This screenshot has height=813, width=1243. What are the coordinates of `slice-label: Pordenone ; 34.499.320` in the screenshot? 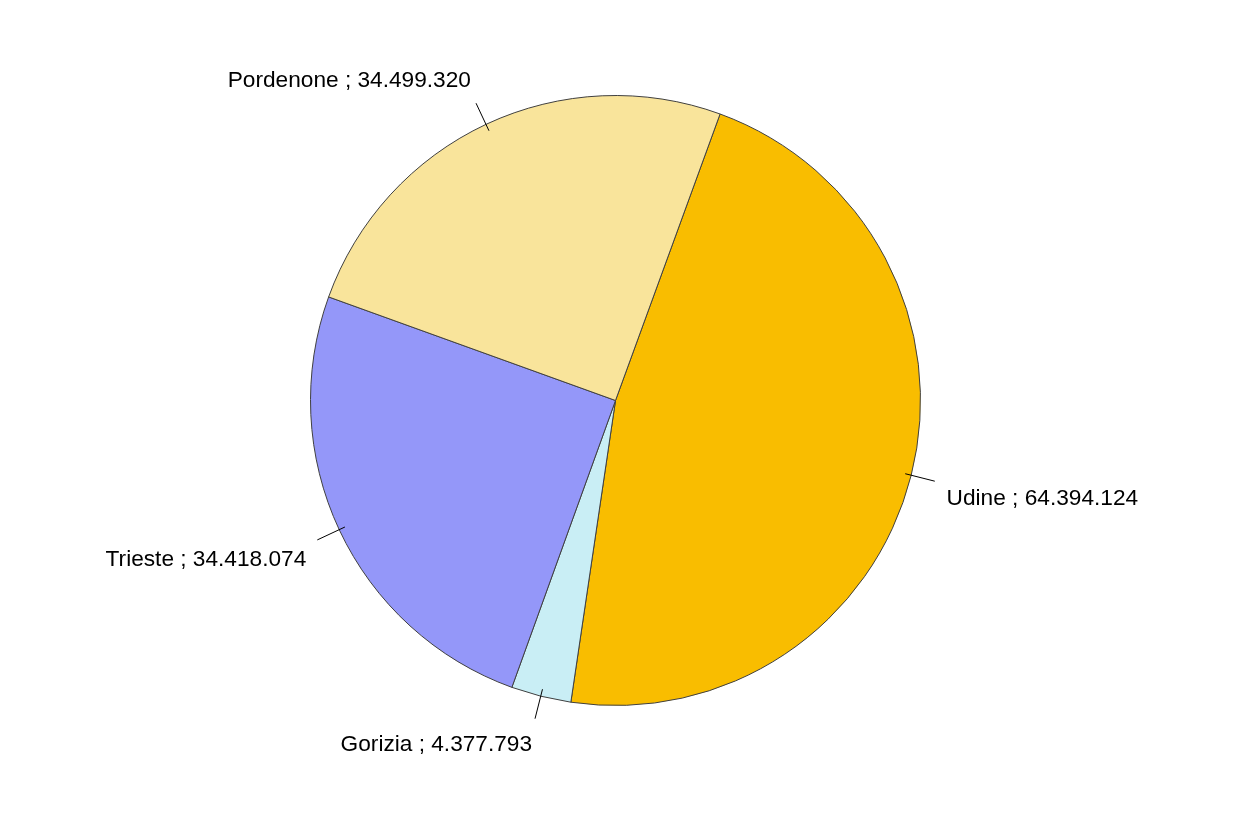 It's located at (349, 79).